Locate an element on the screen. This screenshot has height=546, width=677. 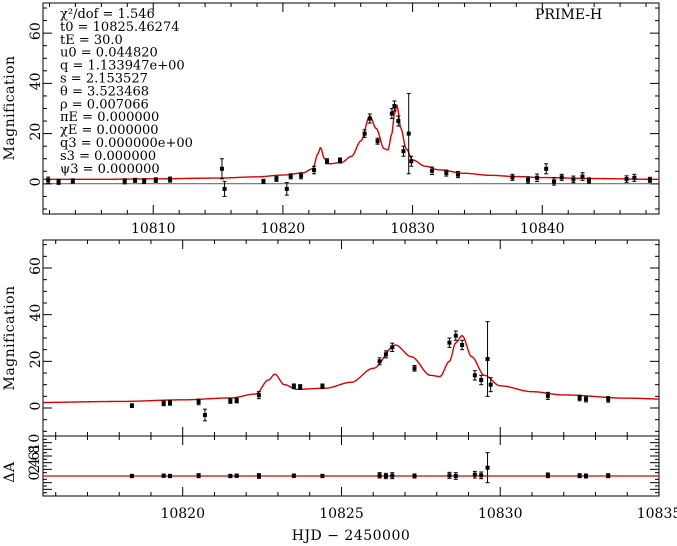
fit-parameter: s3 = 0.000000 is located at coordinates (108, 156).